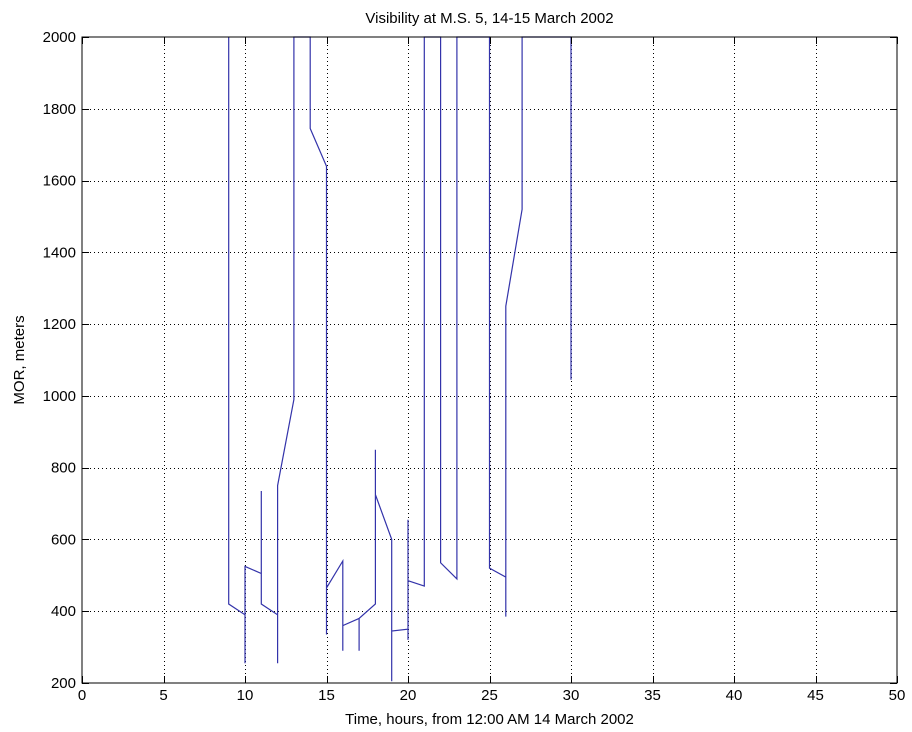  What do you see at coordinates (63, 683) in the screenshot?
I see `y-tick-label: 200` at bounding box center [63, 683].